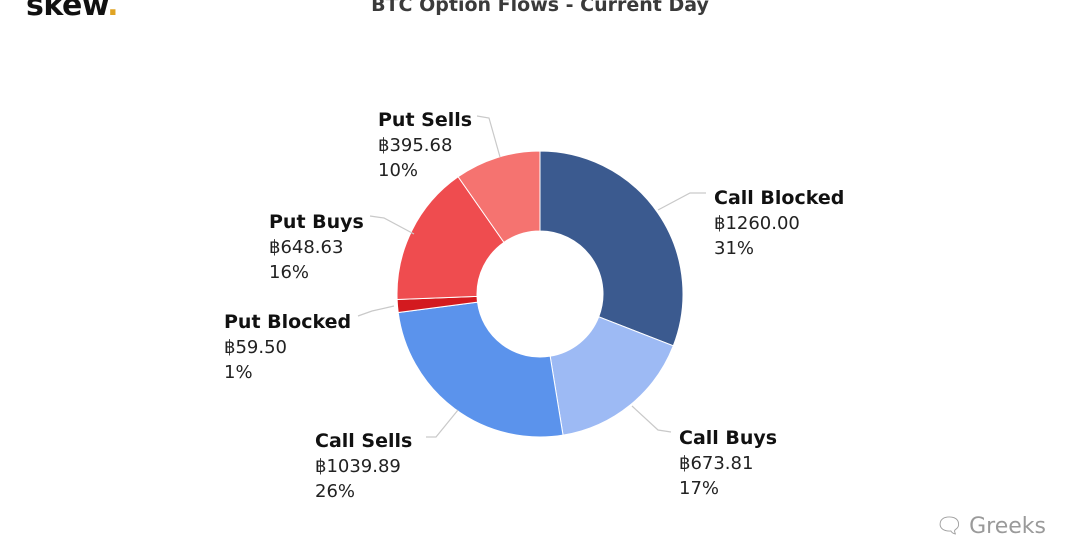  I want to click on watermark: 🗨 Greeks, so click(990, 526).